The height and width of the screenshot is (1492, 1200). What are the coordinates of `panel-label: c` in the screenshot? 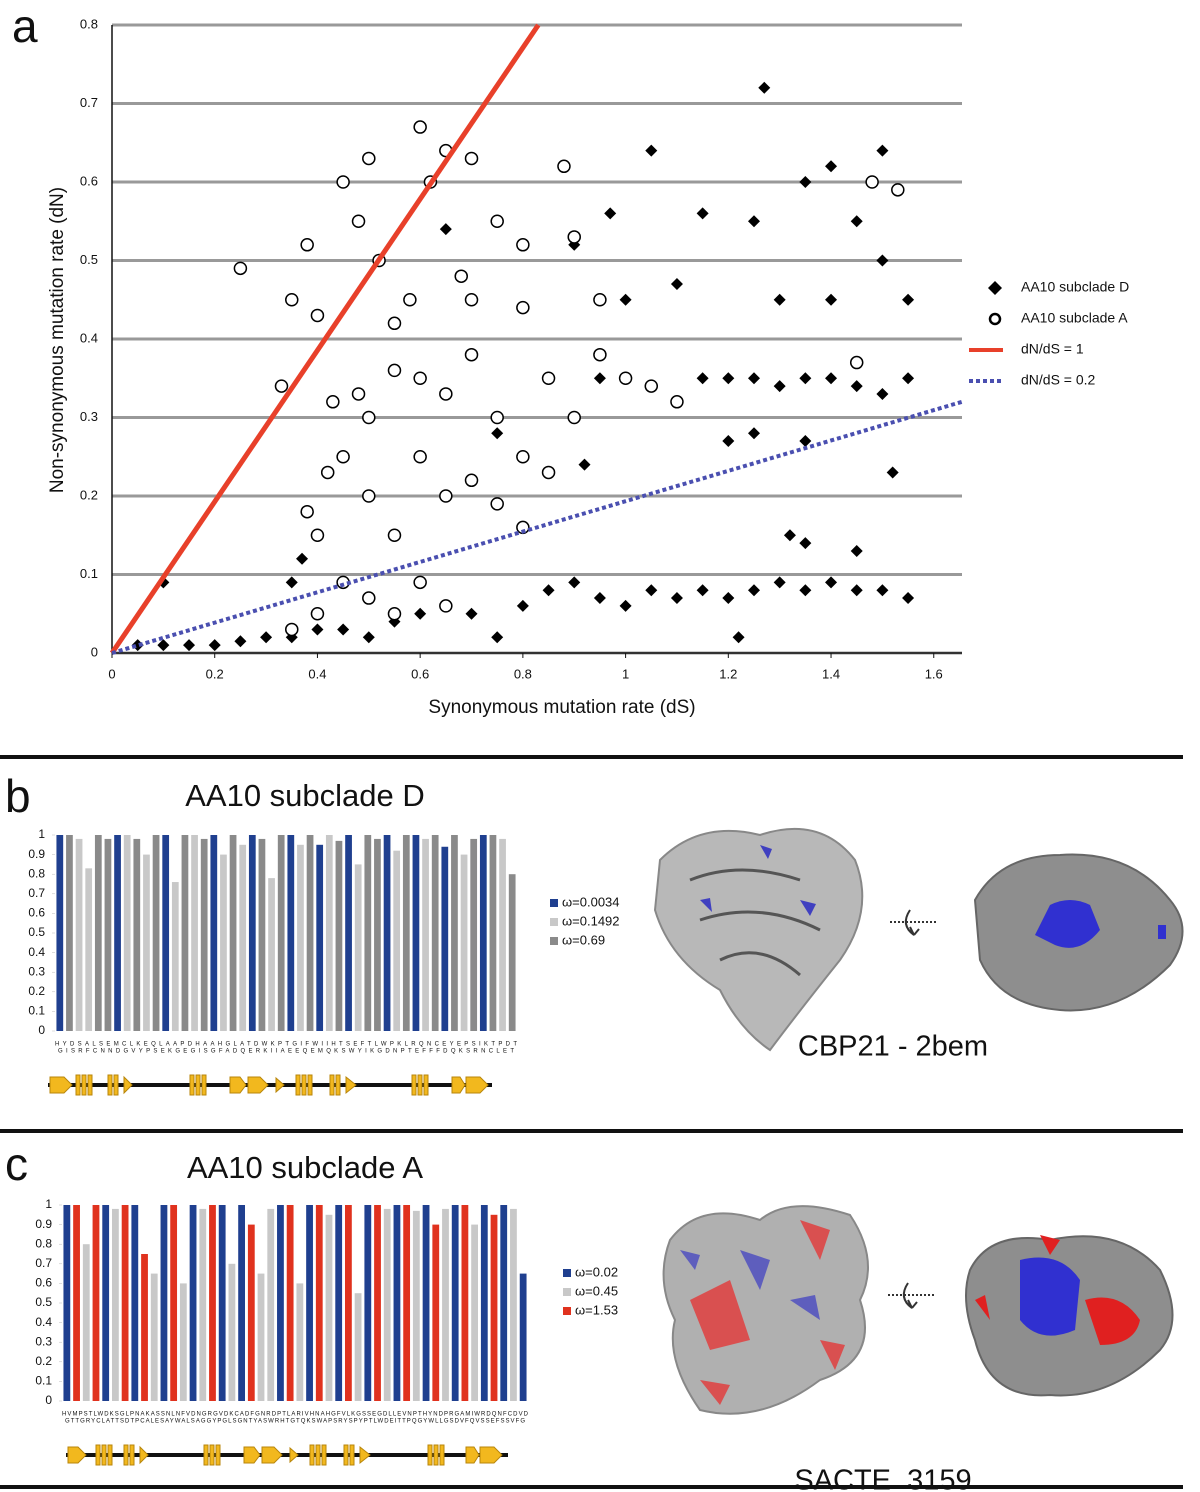 It's located at (16, 1164).